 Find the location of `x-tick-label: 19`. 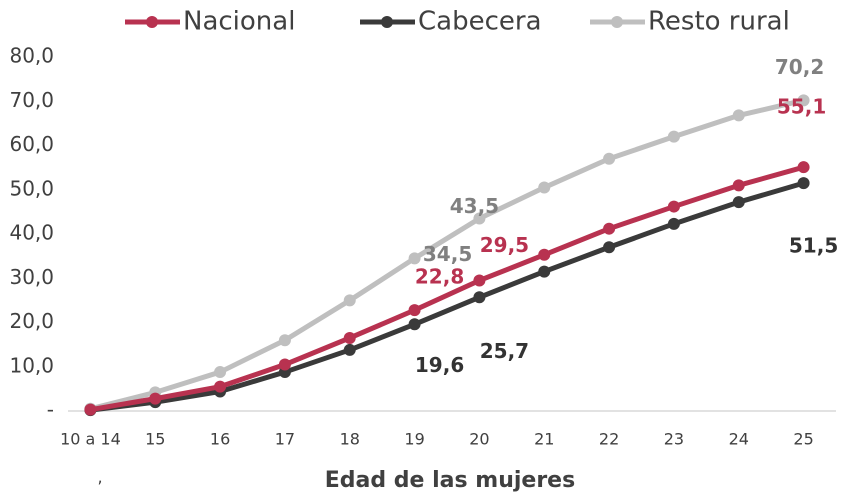

x-tick-label: 19 is located at coordinates (414, 439).